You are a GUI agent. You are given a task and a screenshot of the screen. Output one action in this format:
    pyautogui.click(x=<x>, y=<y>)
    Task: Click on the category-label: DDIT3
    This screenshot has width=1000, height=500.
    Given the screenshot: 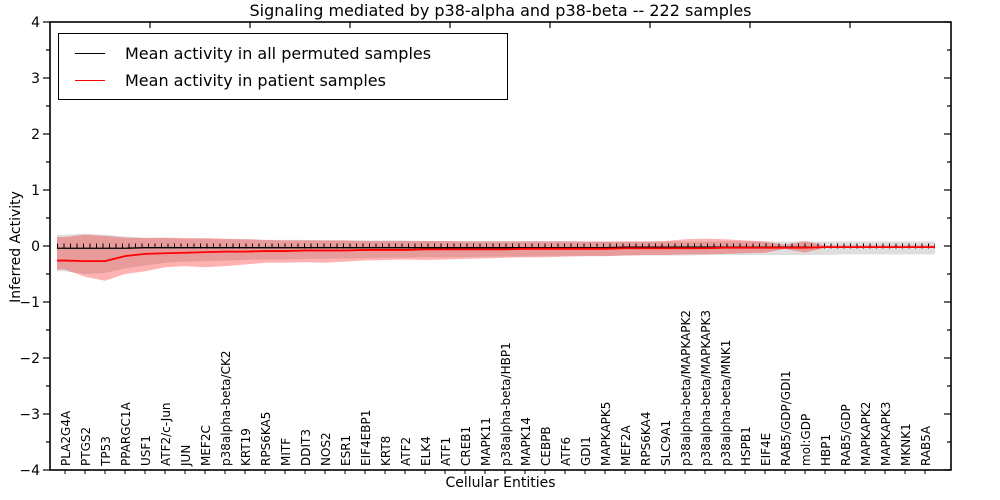 What is the action you would take?
    pyautogui.click(x=306, y=447)
    